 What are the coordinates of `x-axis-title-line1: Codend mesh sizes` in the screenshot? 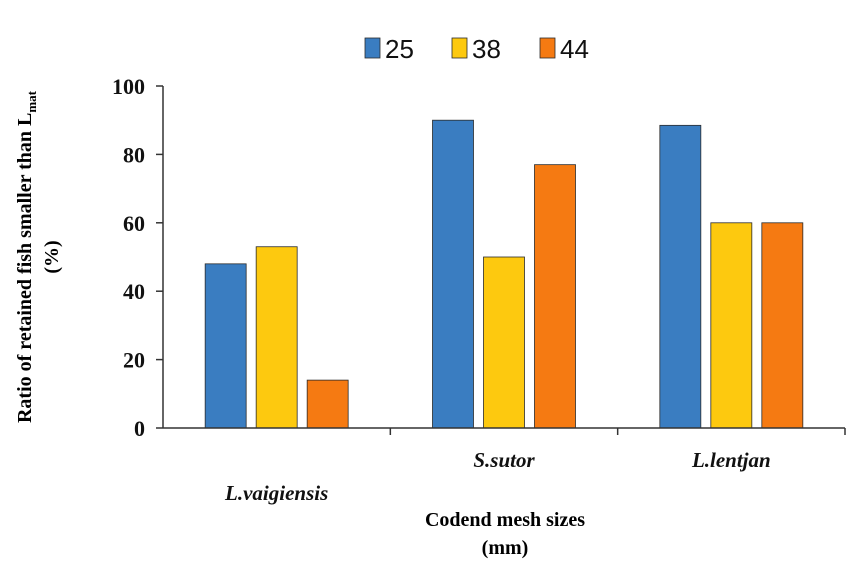 It's located at (505, 520).